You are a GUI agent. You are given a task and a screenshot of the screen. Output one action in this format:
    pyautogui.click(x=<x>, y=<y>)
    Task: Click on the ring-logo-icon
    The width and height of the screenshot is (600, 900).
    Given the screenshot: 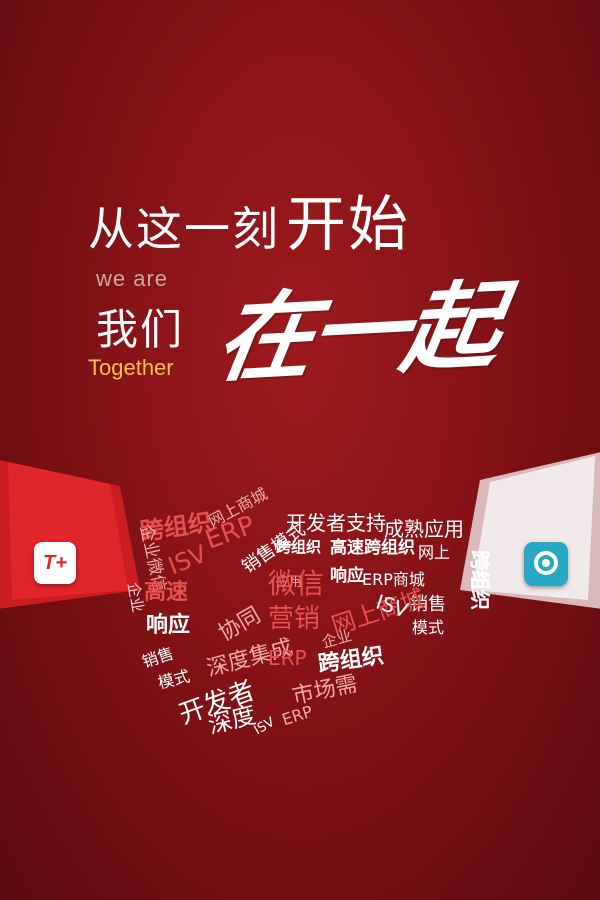 What is the action you would take?
    pyautogui.click(x=546, y=563)
    